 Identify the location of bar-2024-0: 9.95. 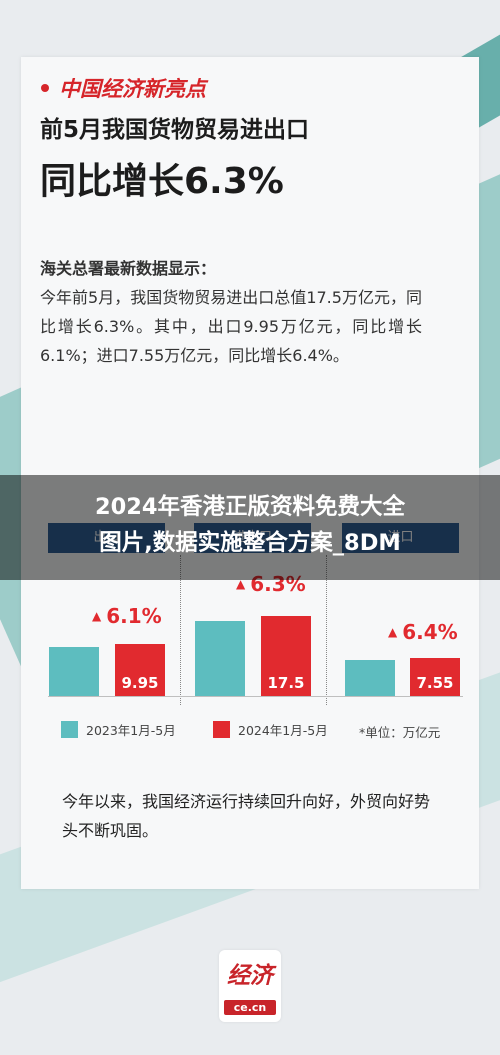
(140, 670).